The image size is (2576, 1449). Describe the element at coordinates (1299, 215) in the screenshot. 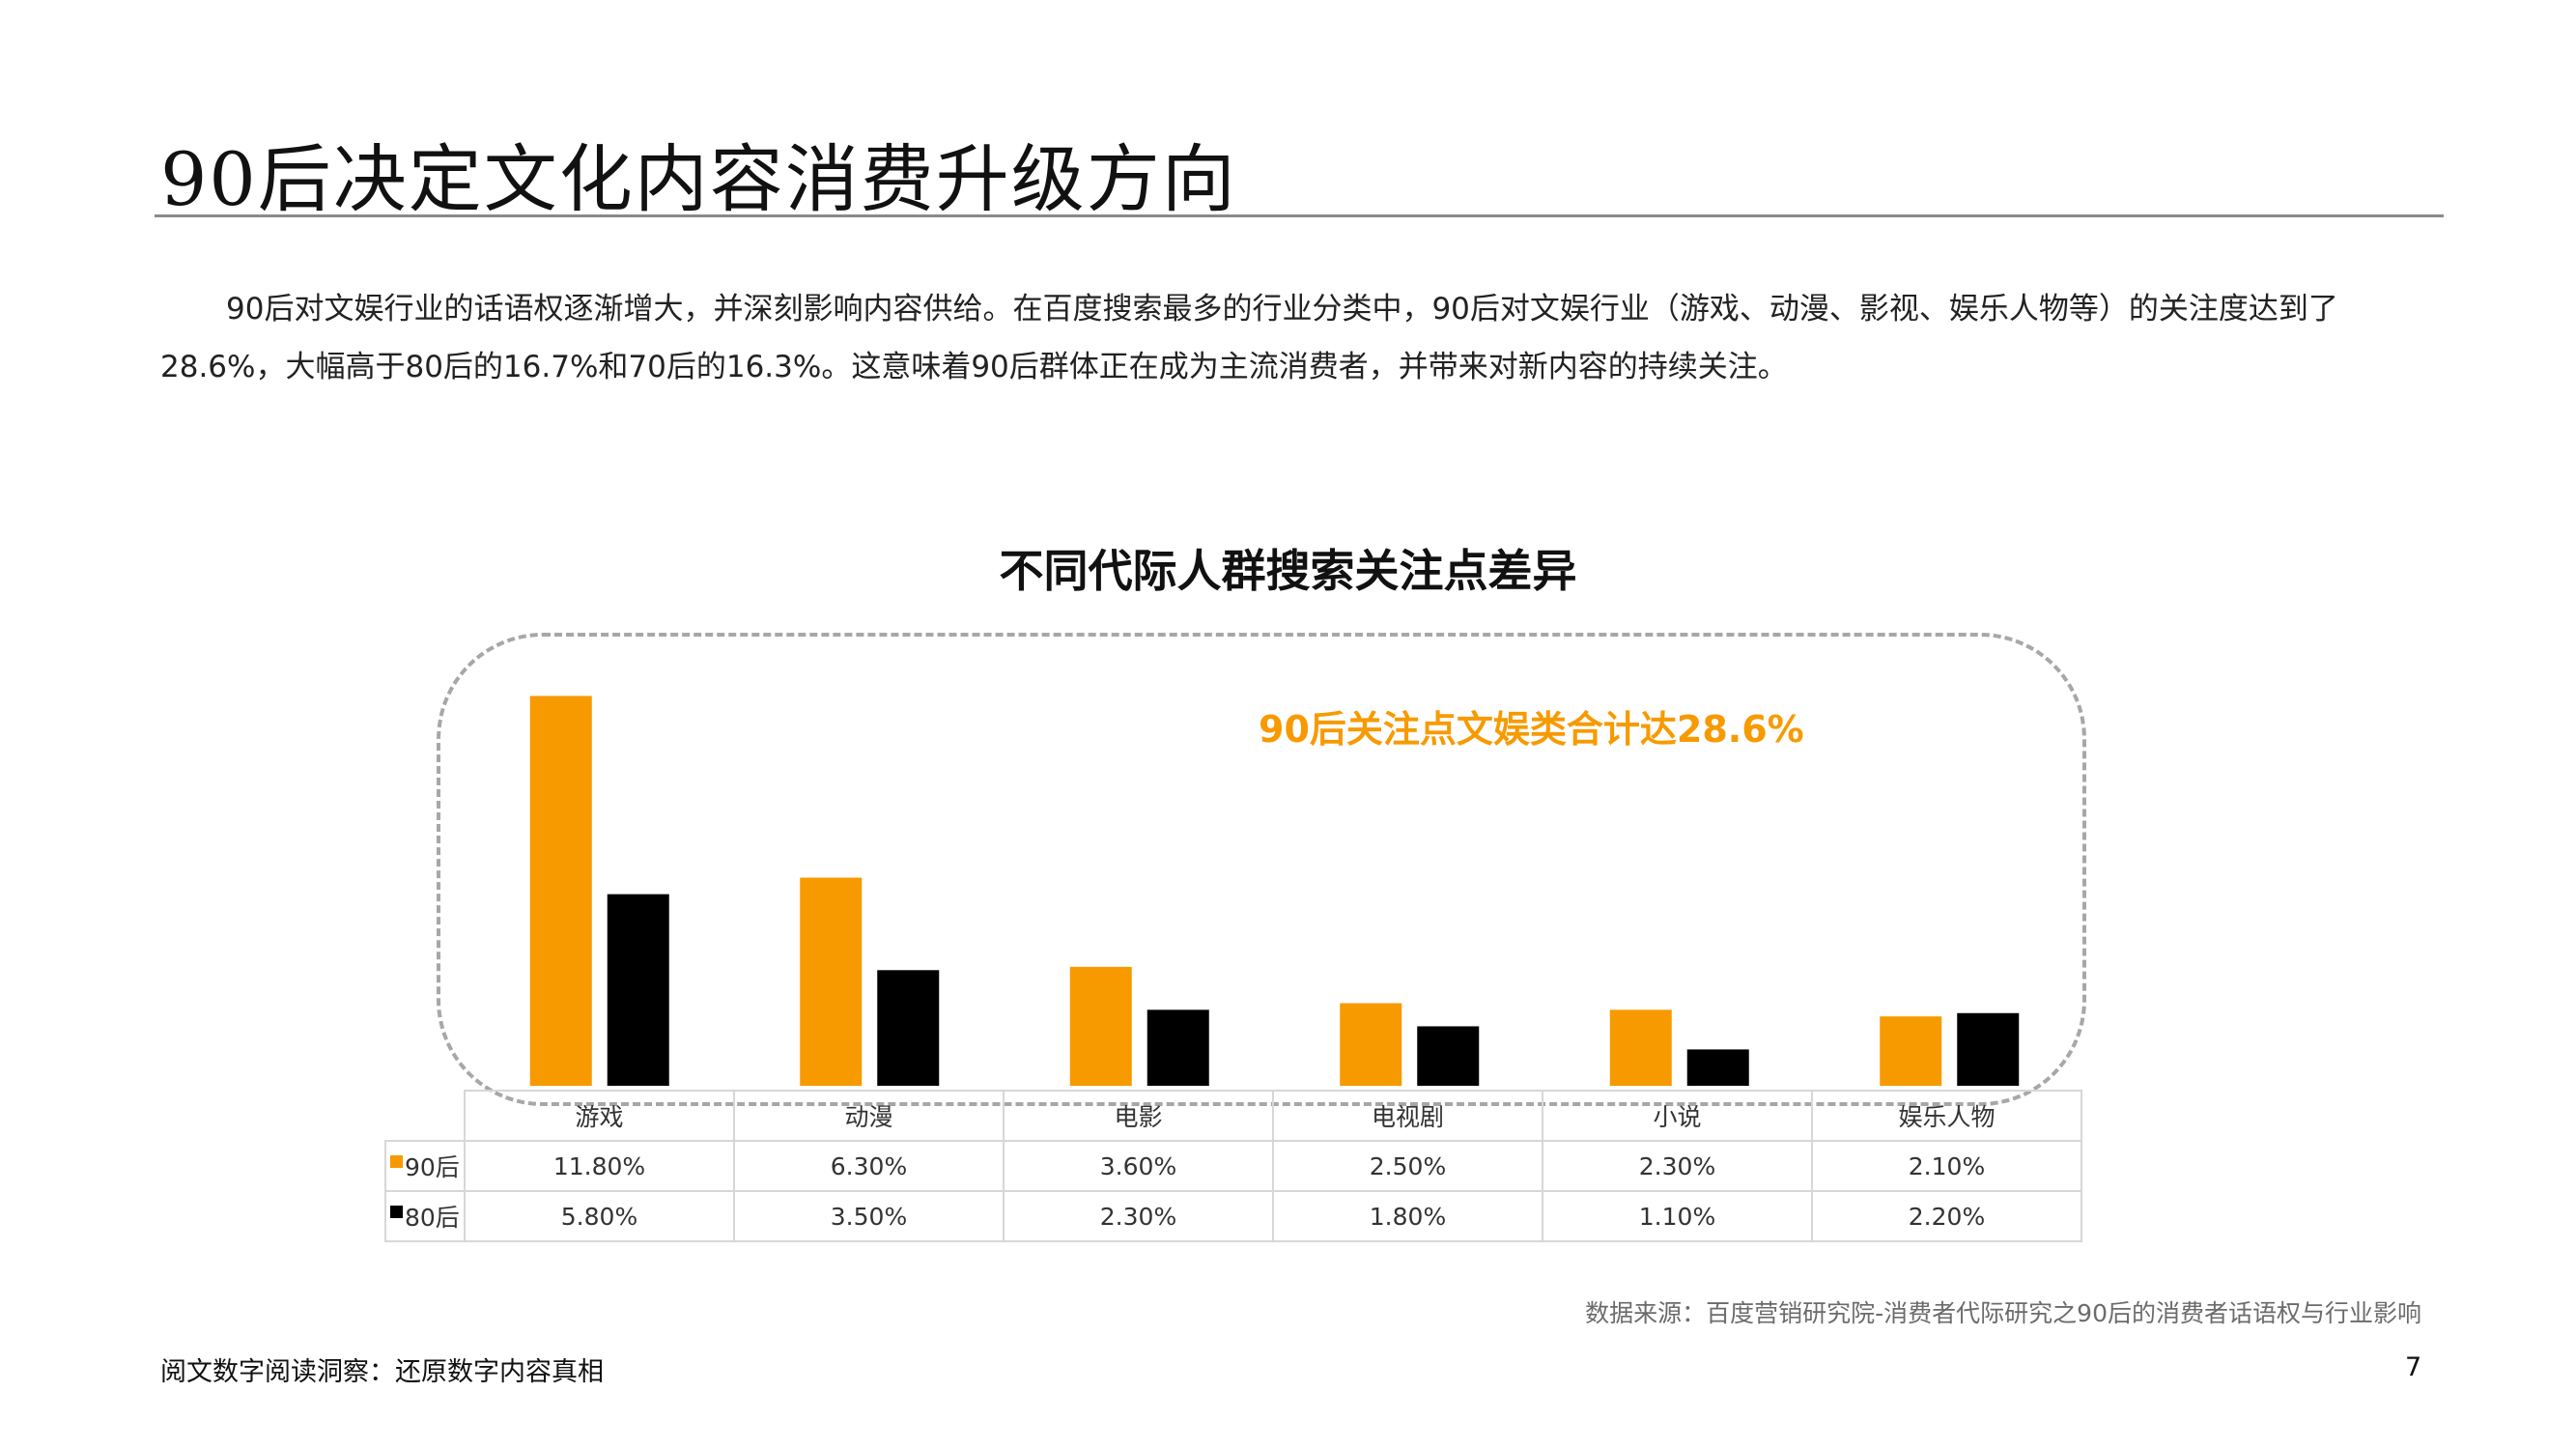

I see `title-divider` at that location.